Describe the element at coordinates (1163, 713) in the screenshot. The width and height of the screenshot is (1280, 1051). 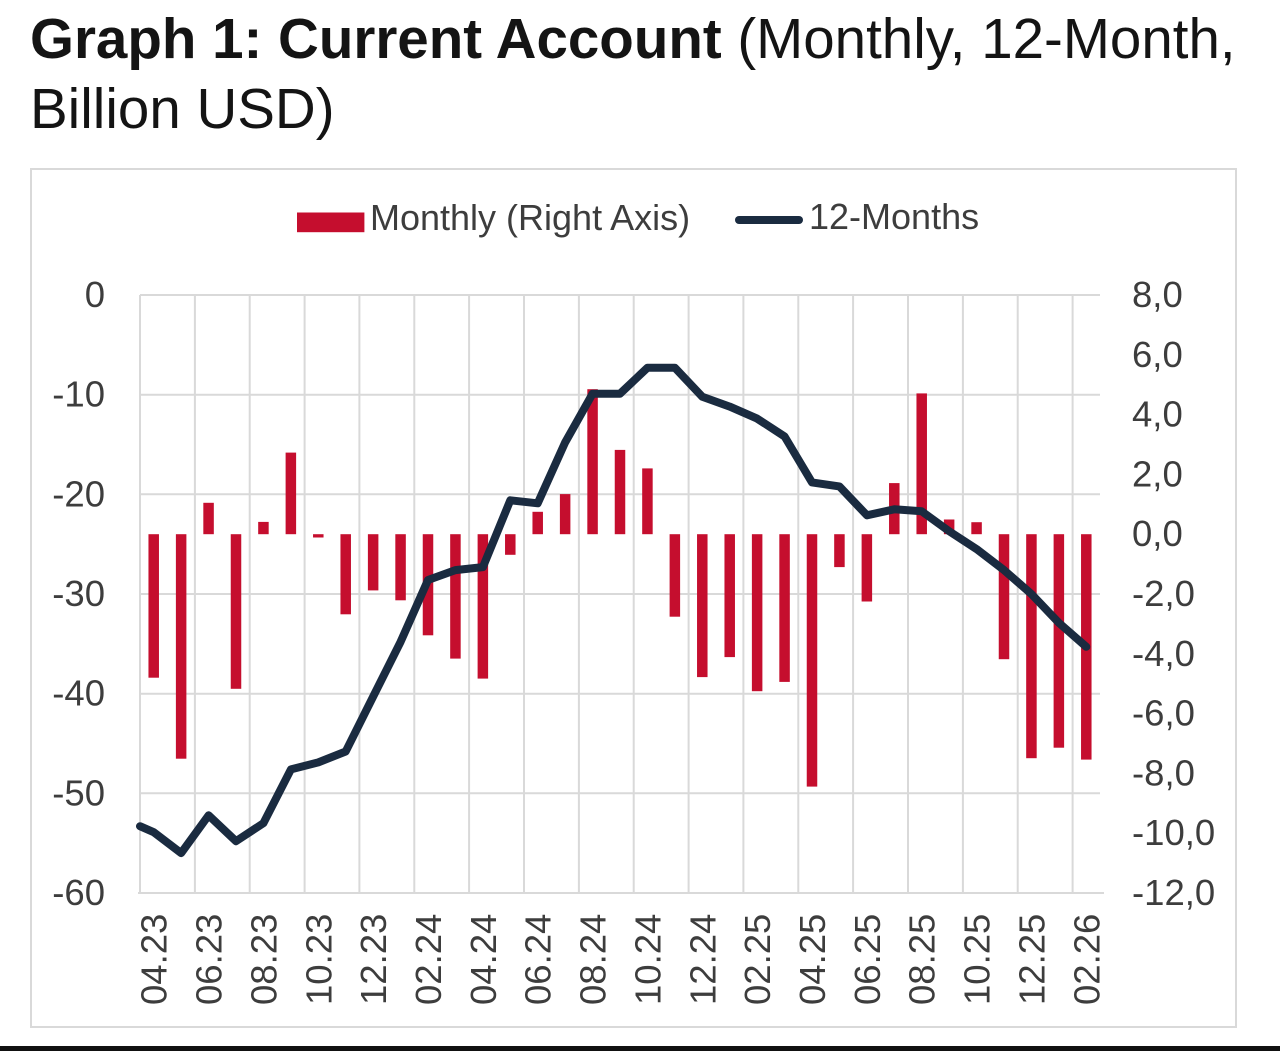
I see `svg-text: -6,0` at that location.